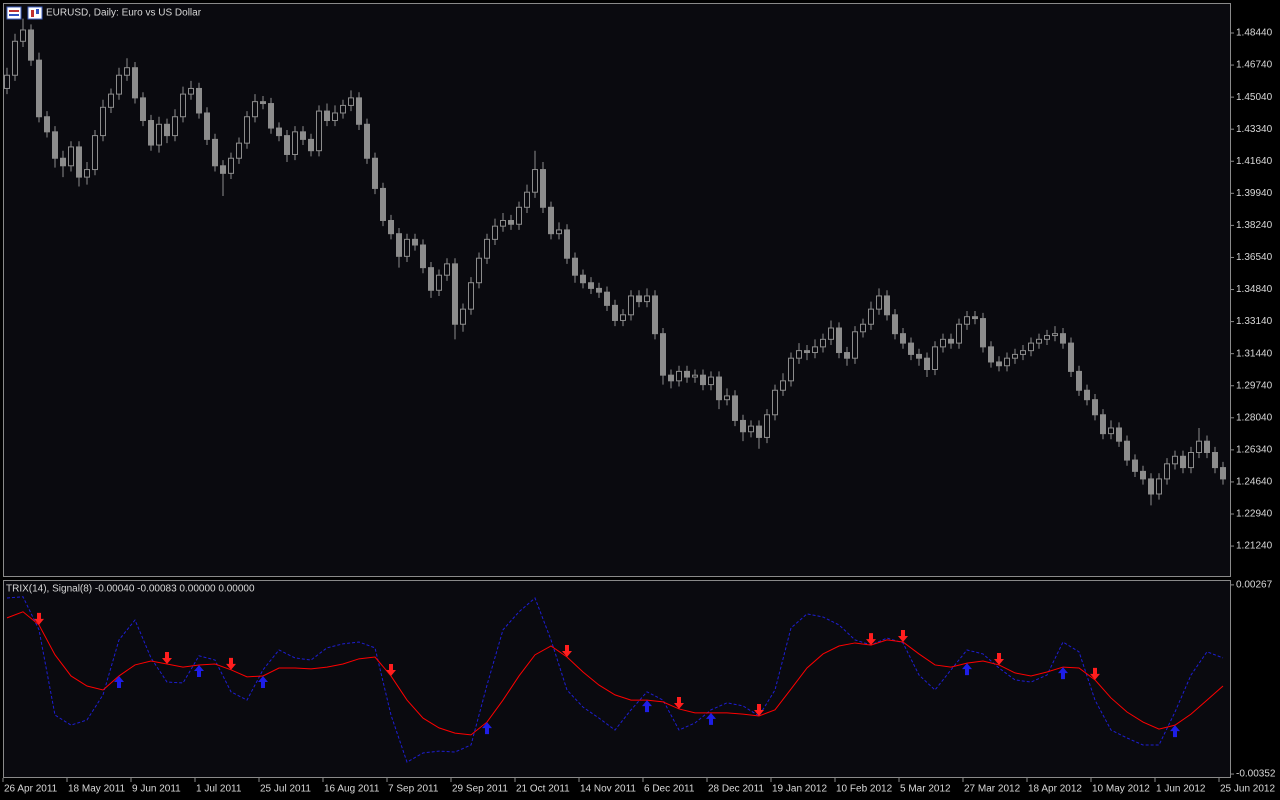 This screenshot has width=1280, height=800. Describe the element at coordinates (1254, 417) in the screenshot. I see `y-tick-label: 1.28040` at that location.